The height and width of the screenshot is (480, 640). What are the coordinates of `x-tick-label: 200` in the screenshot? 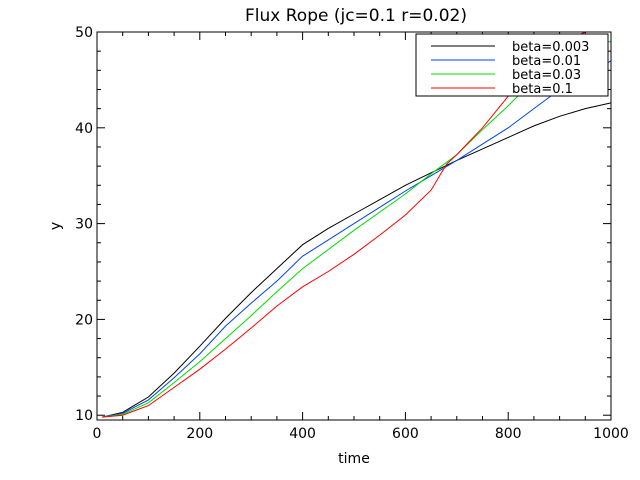 It's located at (199, 434).